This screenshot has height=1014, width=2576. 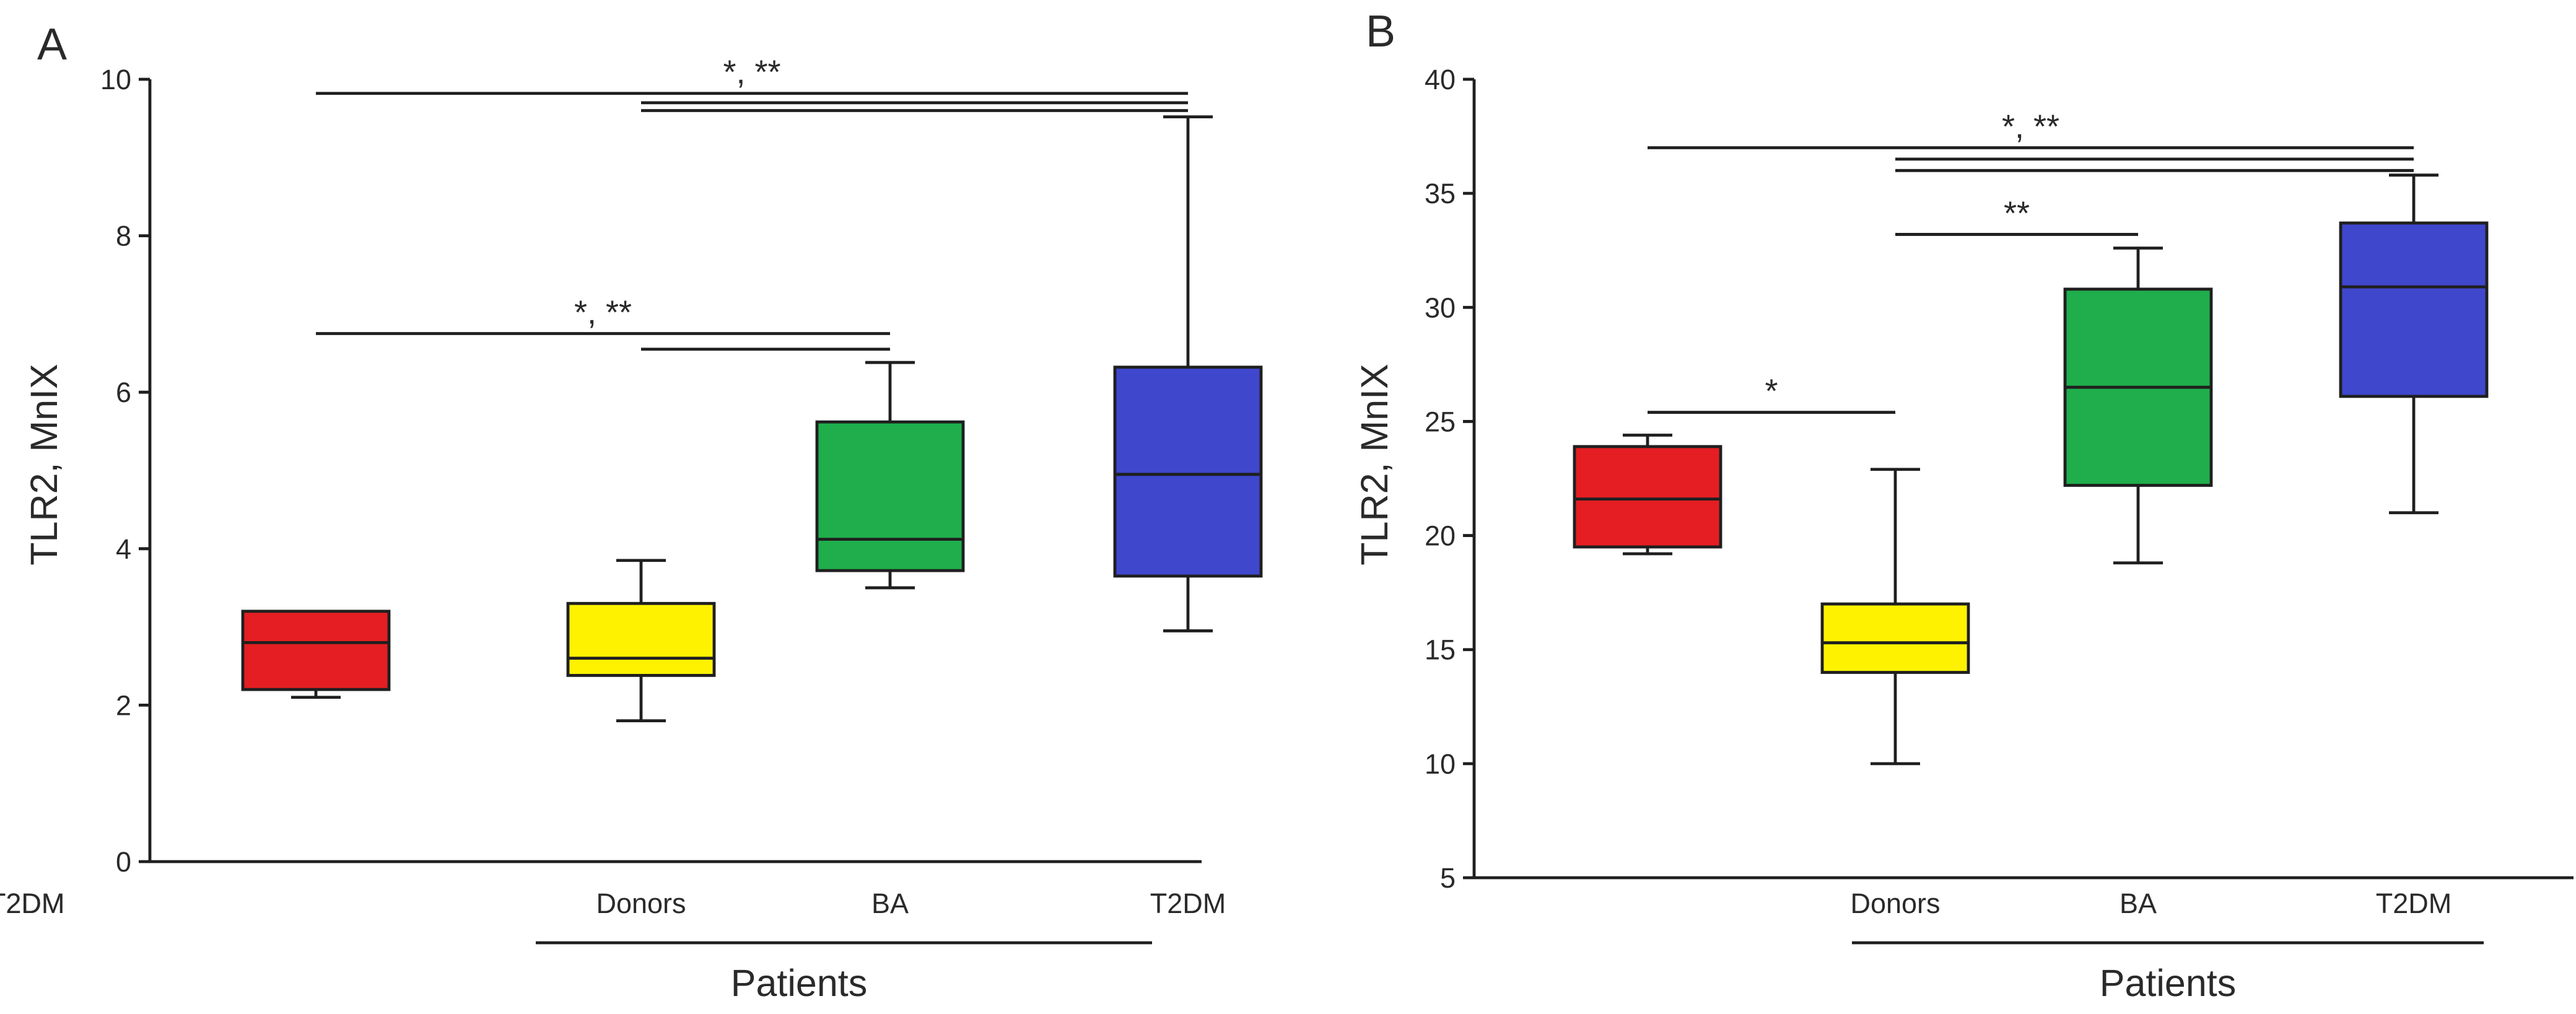 I want to click on panel-b-category-label-ba: BA, so click(x=2138, y=903).